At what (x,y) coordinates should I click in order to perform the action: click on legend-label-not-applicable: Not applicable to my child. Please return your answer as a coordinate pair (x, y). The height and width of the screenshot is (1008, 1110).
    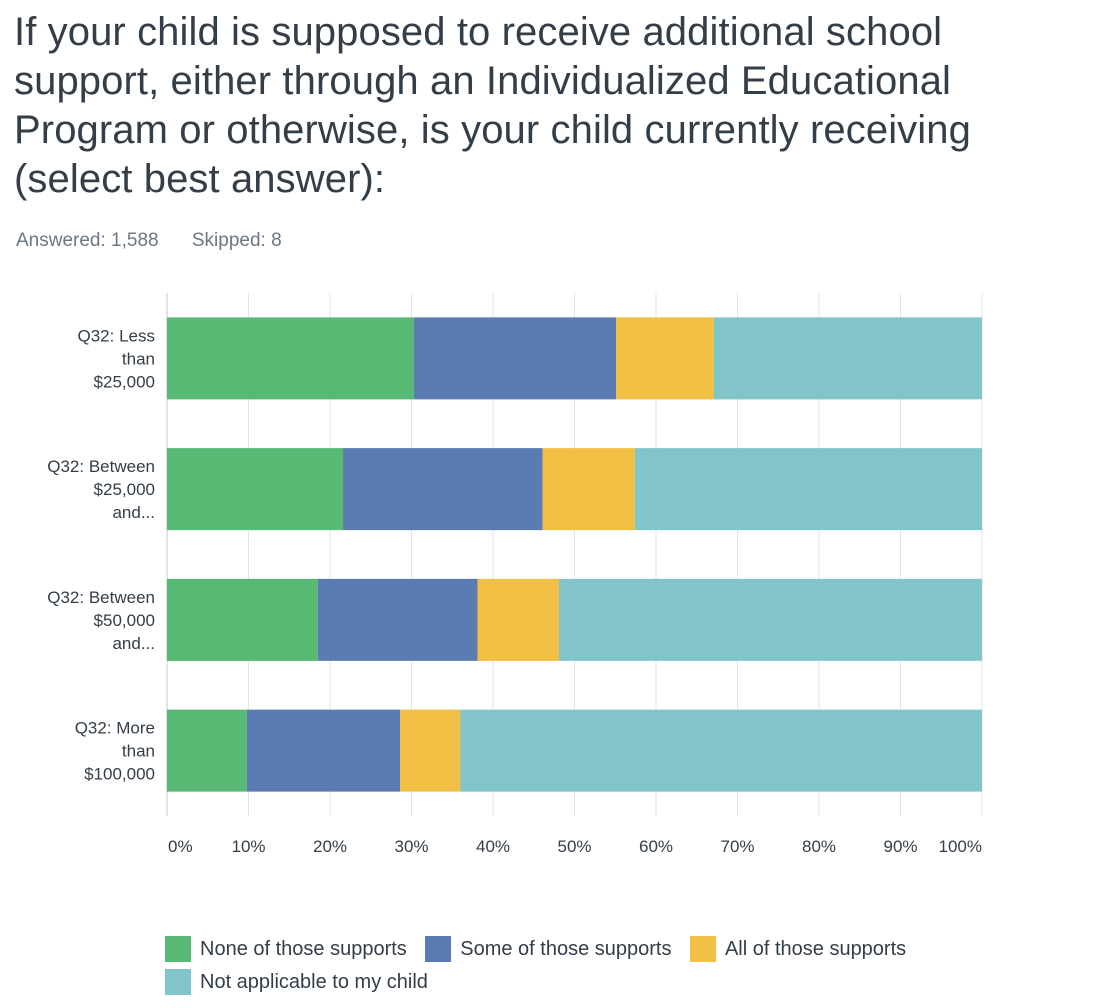
    Looking at the image, I should click on (314, 981).